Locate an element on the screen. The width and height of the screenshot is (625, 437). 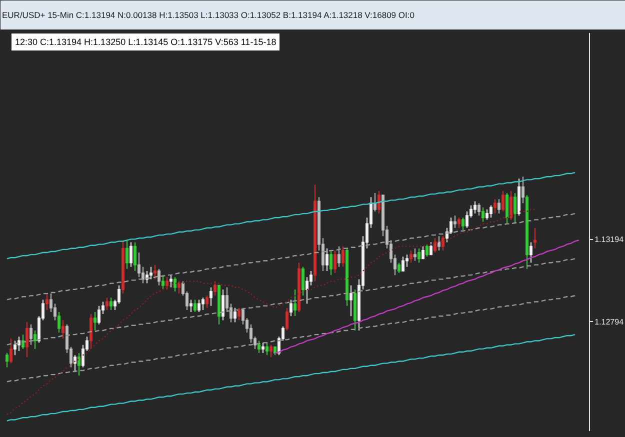
chart-title: EUR/USD+ 15-Min C:1.13194 N:0.00138 H:1.13503 L:1.13033 O:1.13052 B:1.13194 A:1.13218 V:16809 OI:0 is located at coordinates (208, 15).